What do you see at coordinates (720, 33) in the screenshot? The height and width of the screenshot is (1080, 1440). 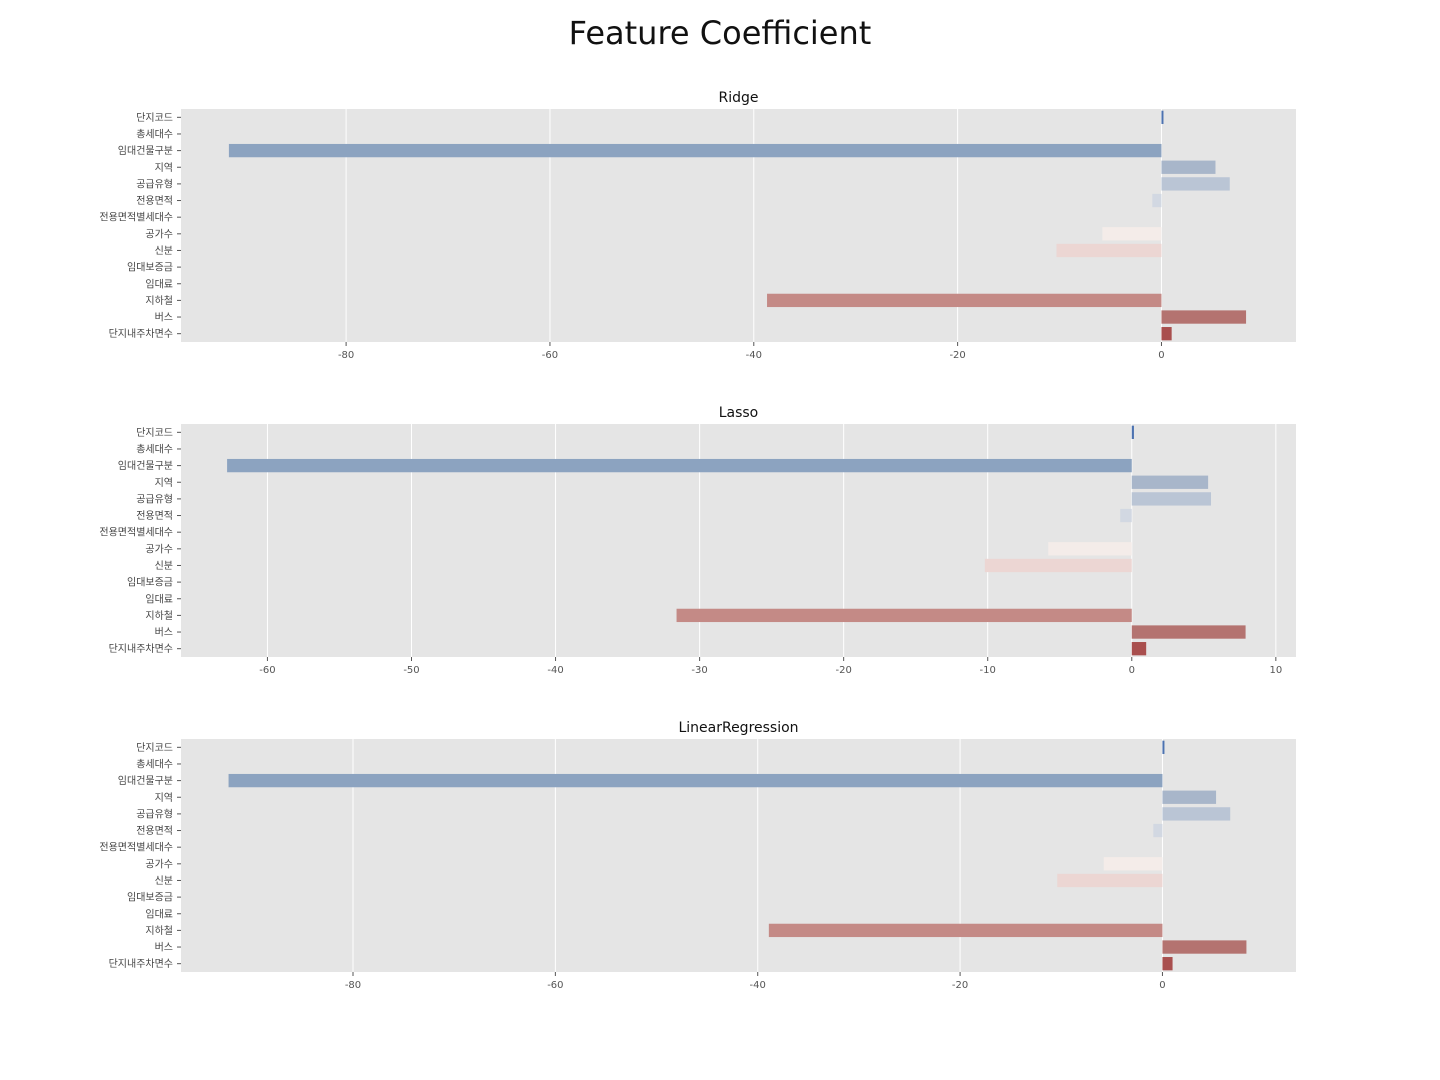 I see `figure-title: Feature Coefficient` at bounding box center [720, 33].